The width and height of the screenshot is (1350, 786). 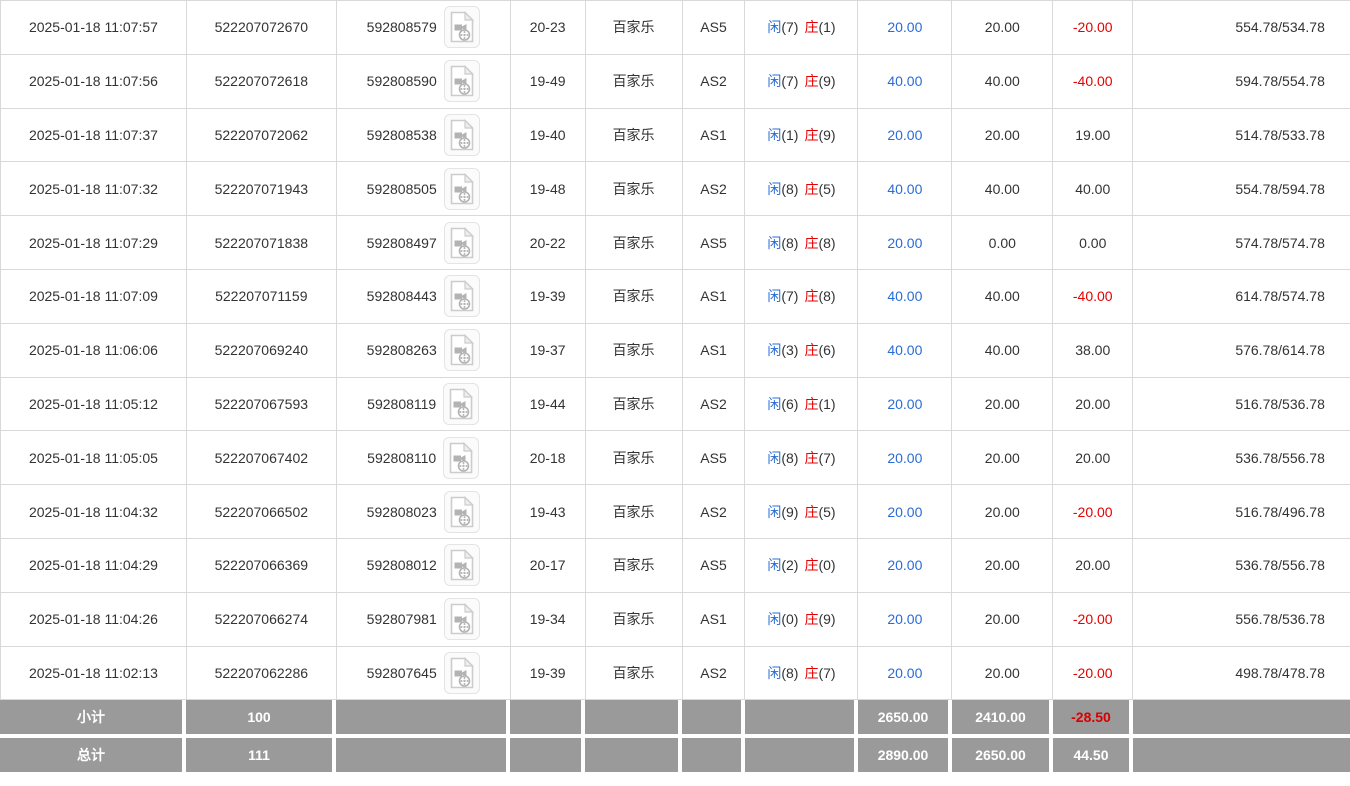 I want to click on summary-count: 100, so click(x=261, y=717).